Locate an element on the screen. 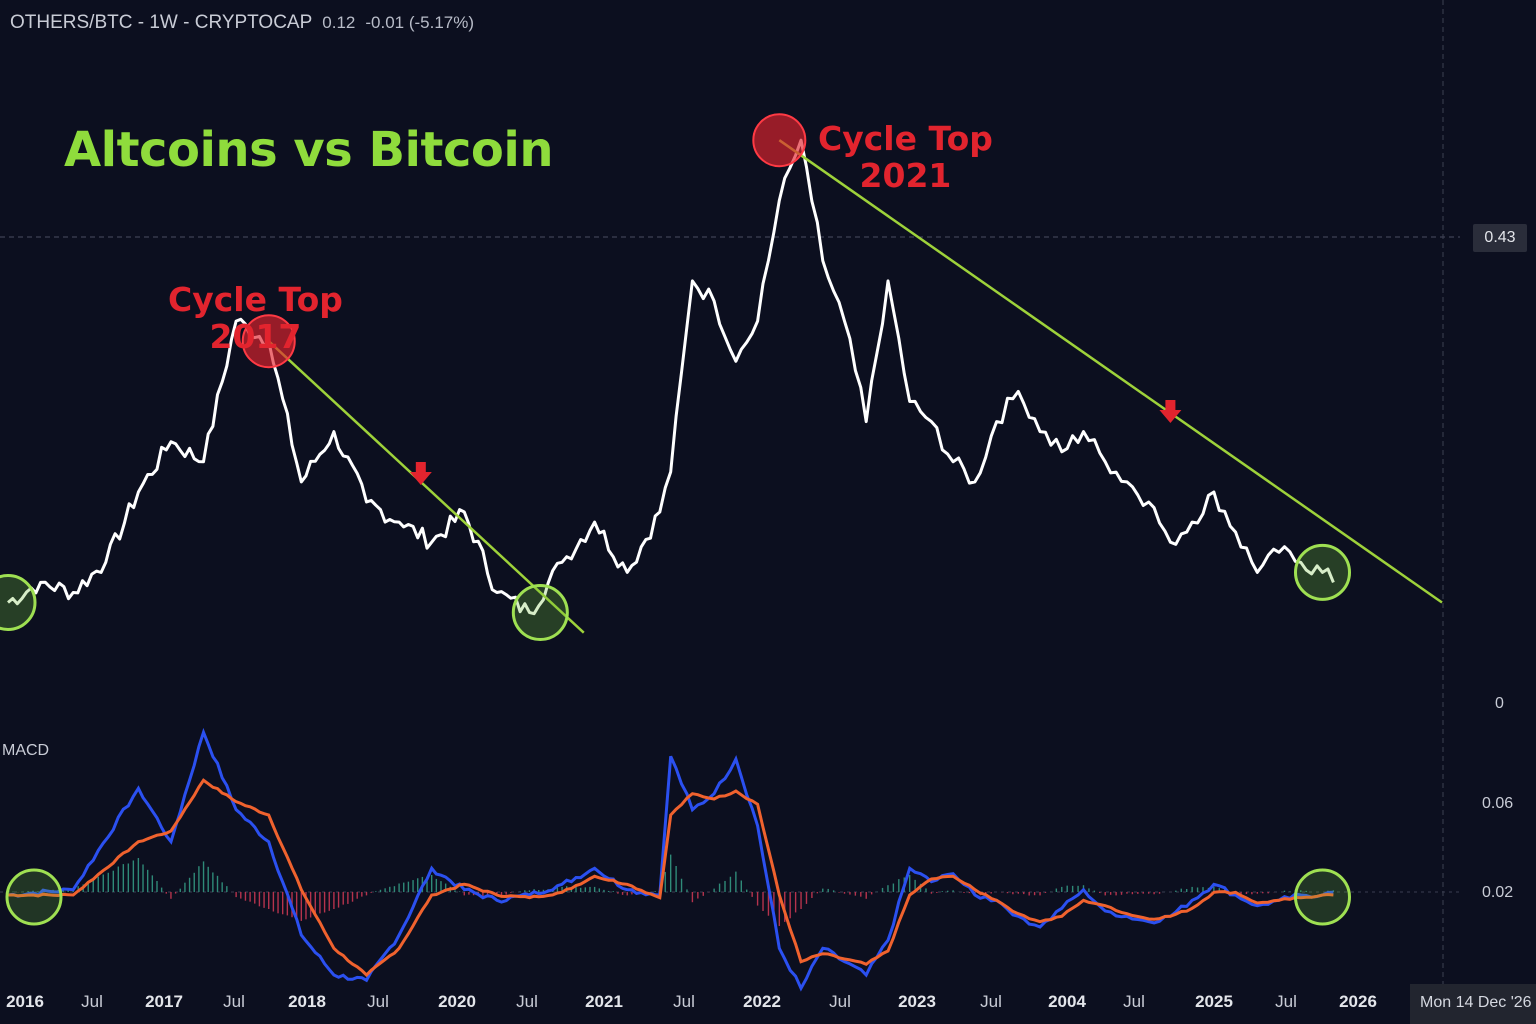 The width and height of the screenshot is (1536, 1024). cycle-top-2017-line1: Cycle Top is located at coordinates (255, 299).